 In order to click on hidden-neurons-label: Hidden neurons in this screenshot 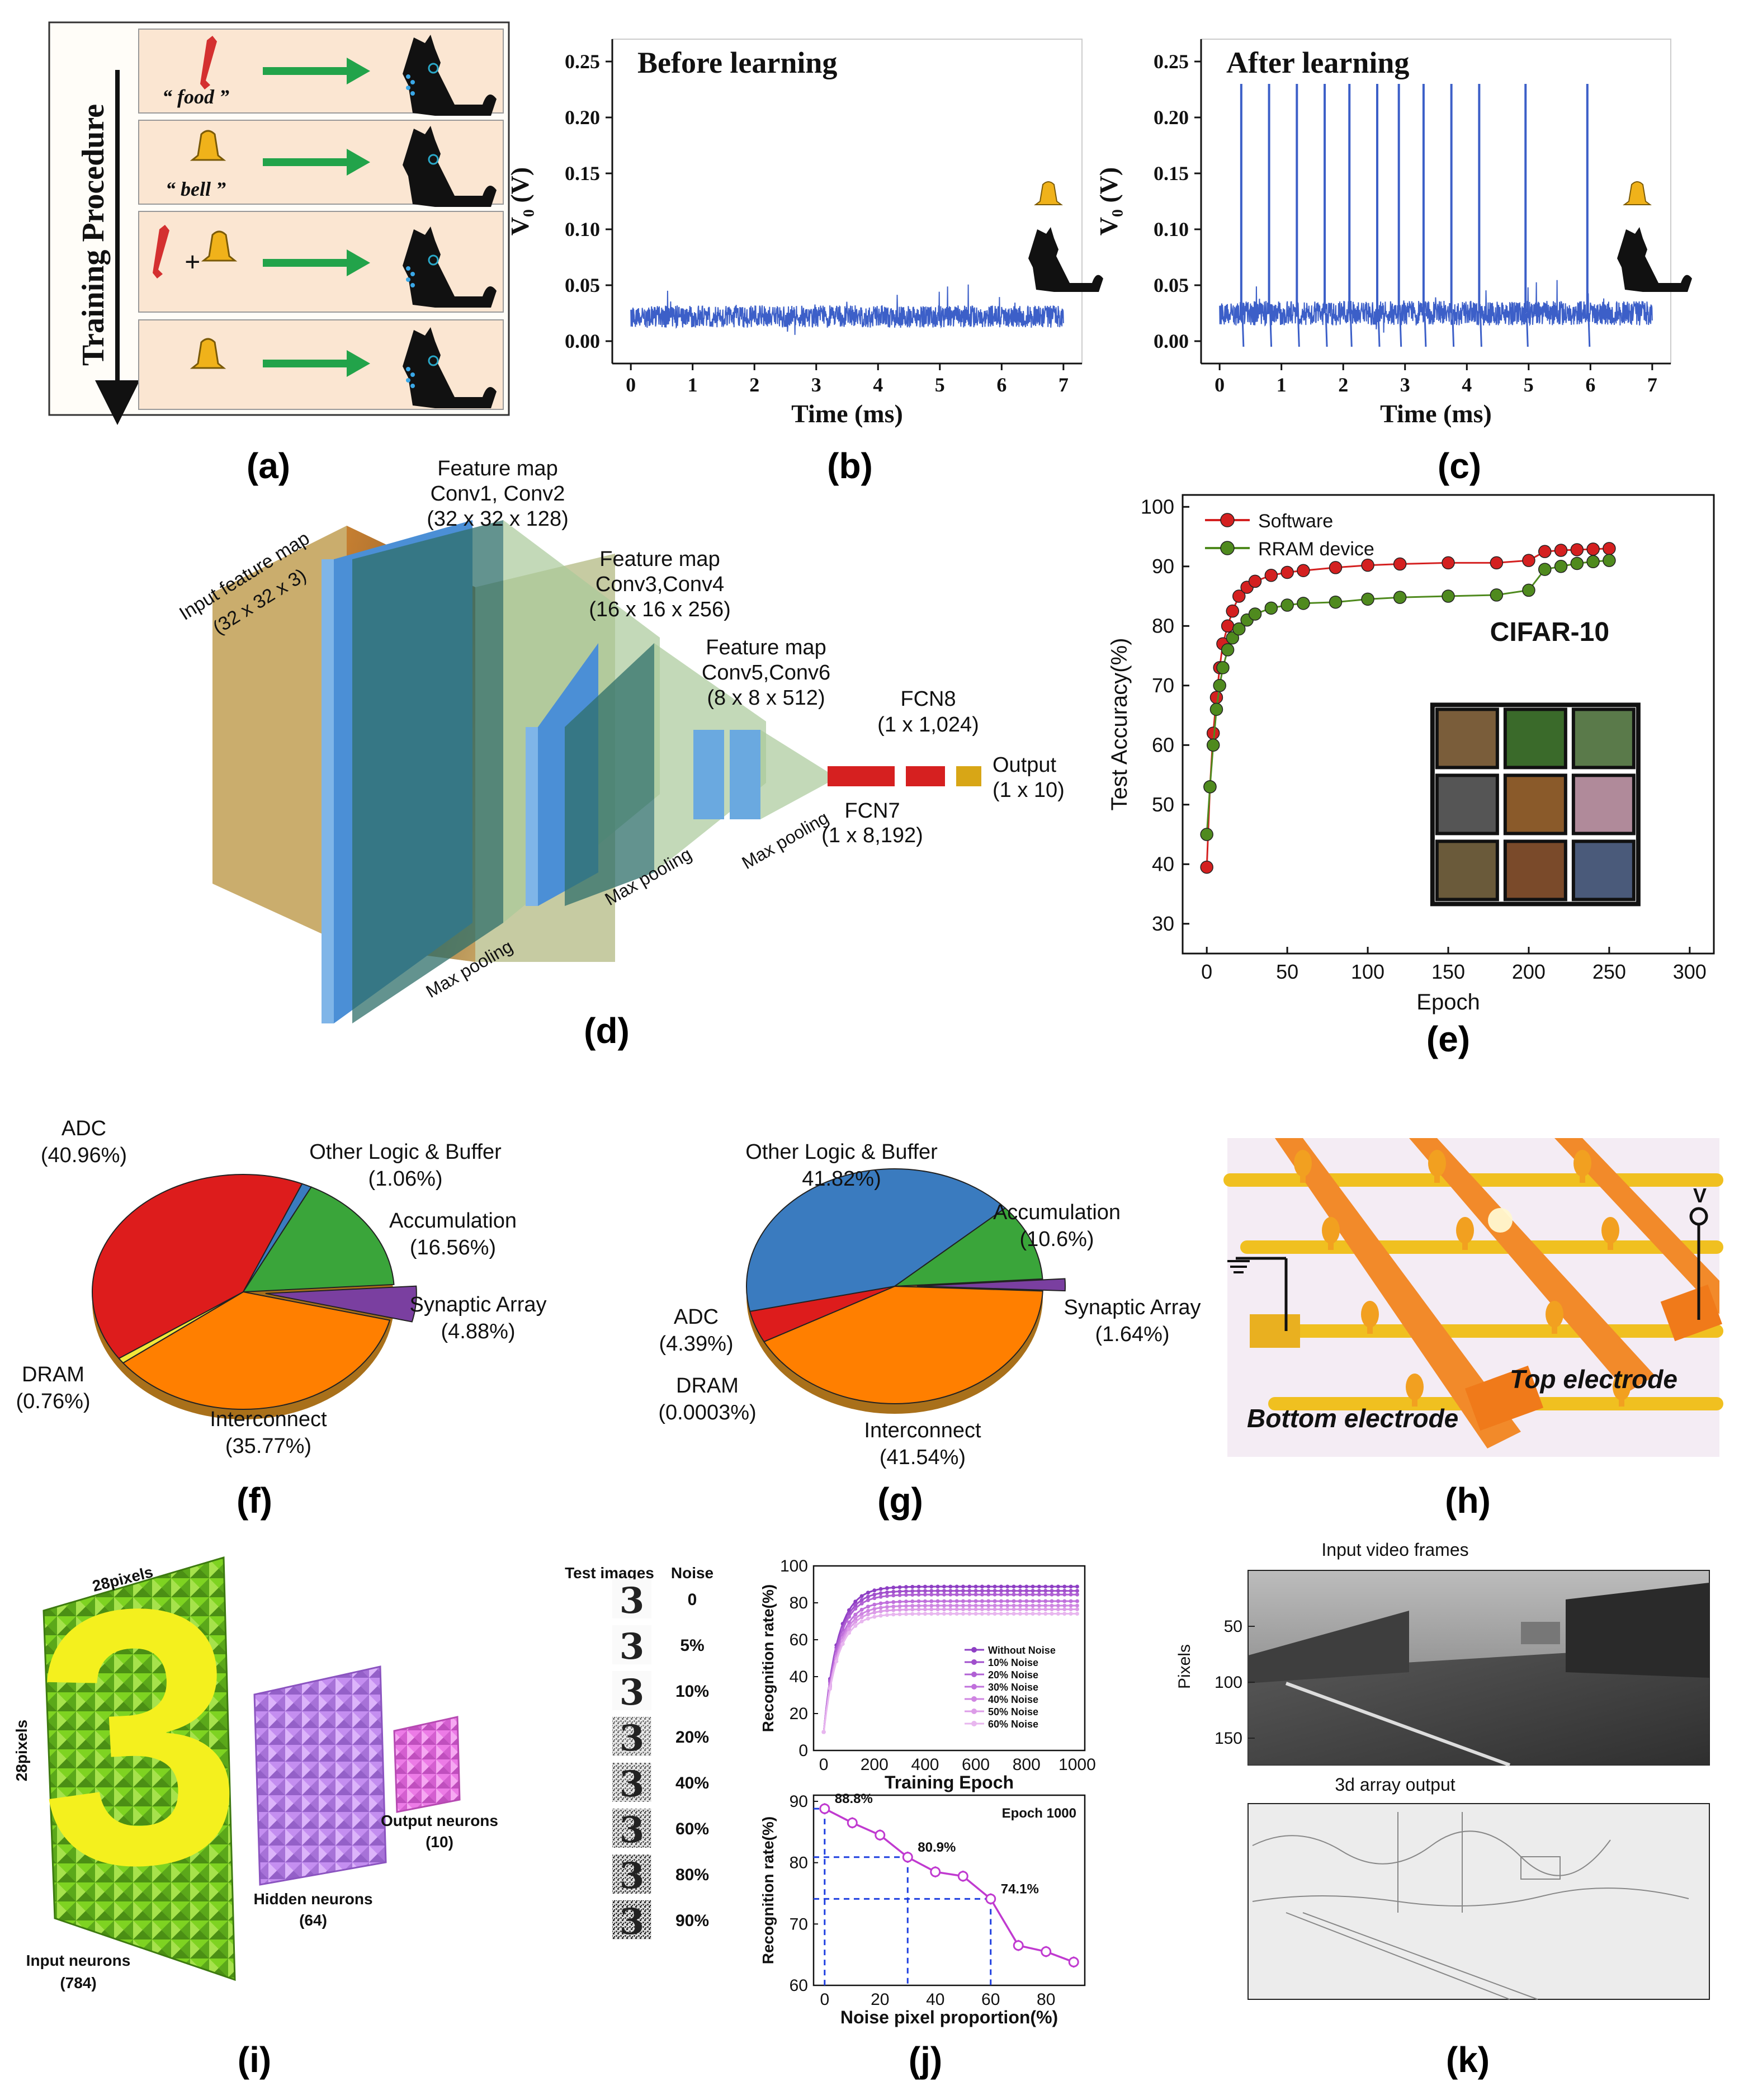, I will do `click(312, 1899)`.